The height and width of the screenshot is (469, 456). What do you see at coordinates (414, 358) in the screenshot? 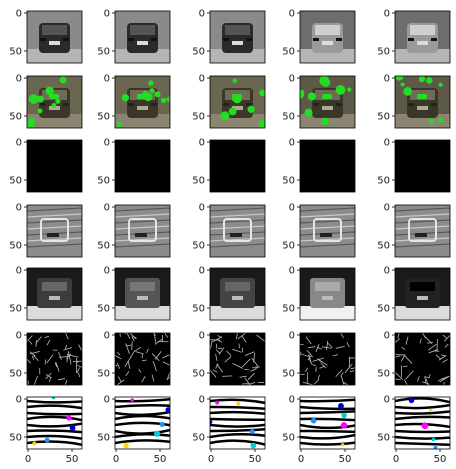
I see `panel-hog-features-5: 0 50` at bounding box center [414, 358].